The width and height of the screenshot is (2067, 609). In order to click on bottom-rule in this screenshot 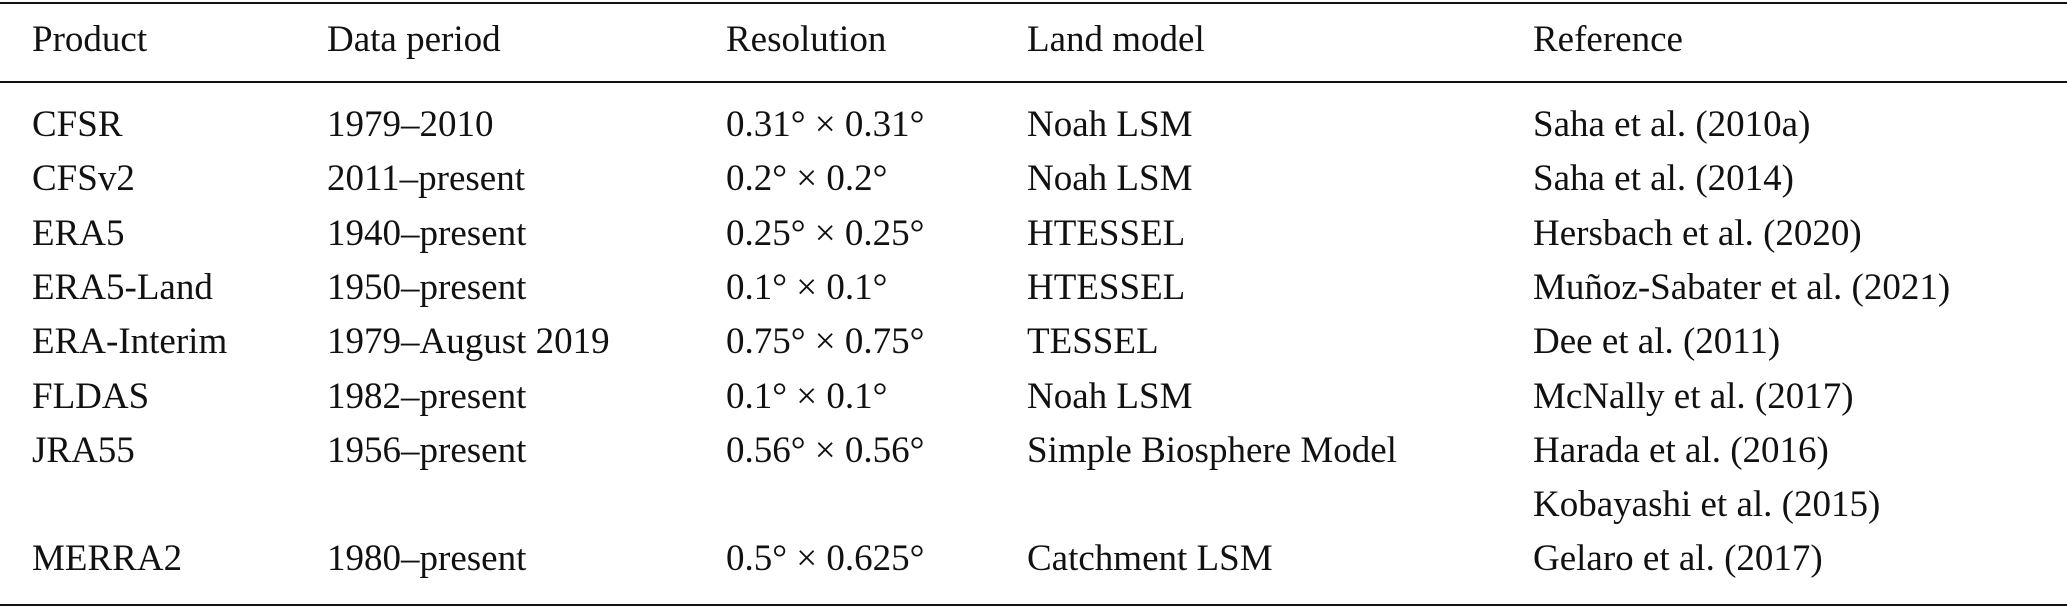, I will do `click(1033, 605)`.